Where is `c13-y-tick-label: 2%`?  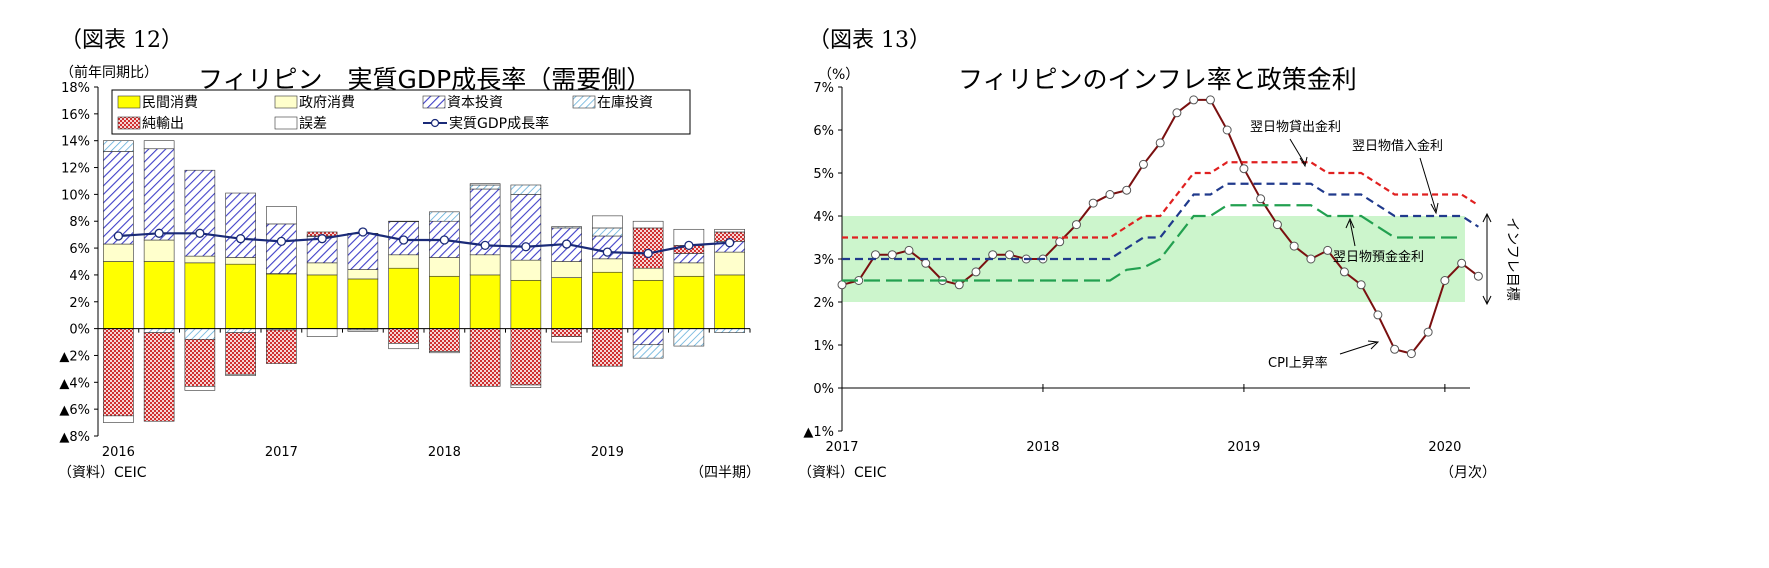
c13-y-tick-label: 2% is located at coordinates (823, 303).